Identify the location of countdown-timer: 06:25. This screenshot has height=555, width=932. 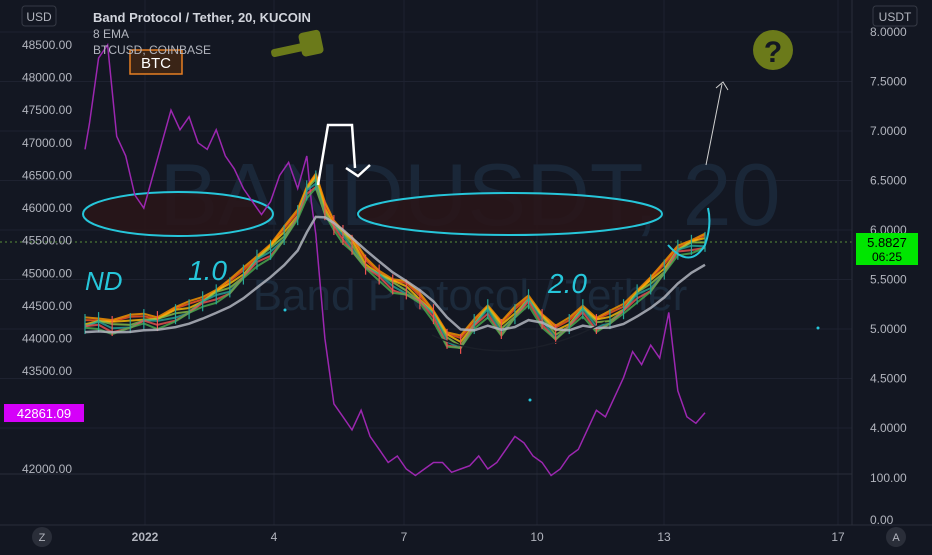
(887, 257).